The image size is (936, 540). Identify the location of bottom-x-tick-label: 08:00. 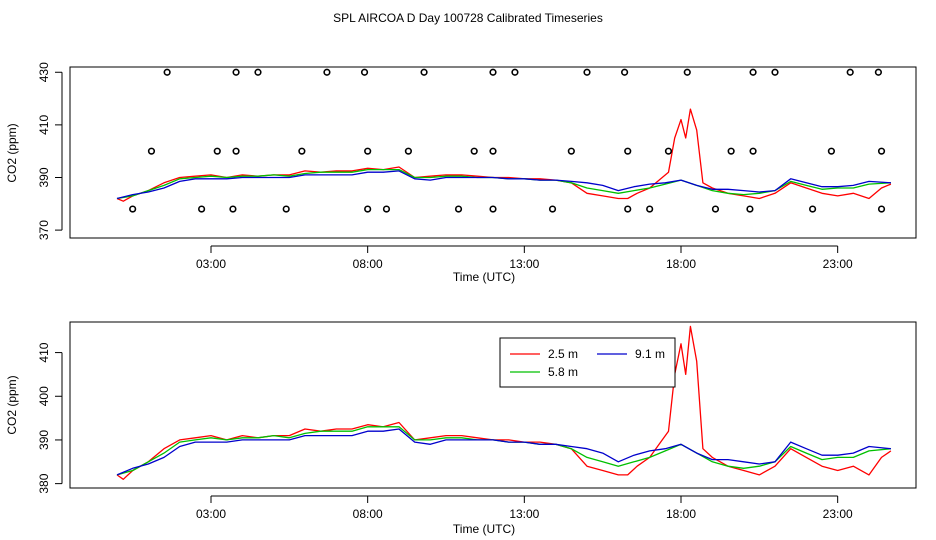
(368, 514).